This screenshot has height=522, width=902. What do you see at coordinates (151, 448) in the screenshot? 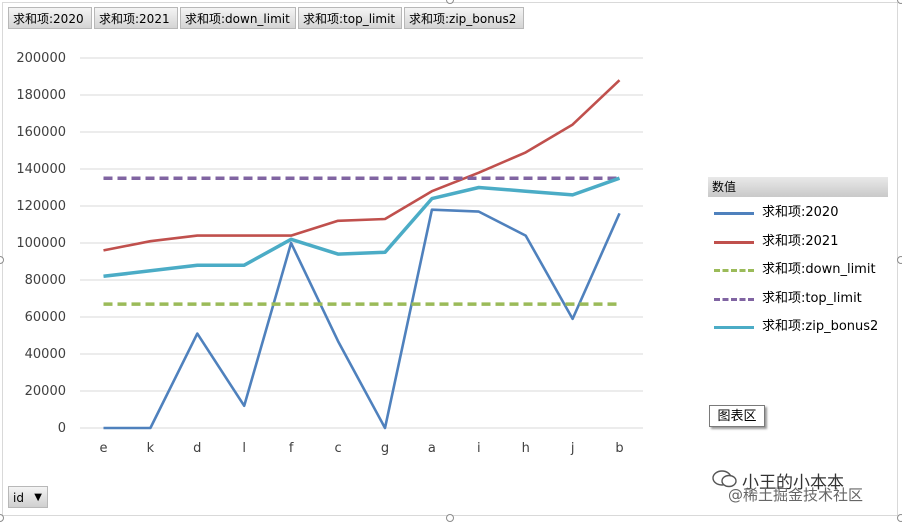
I see `x-tick-label: k` at bounding box center [151, 448].